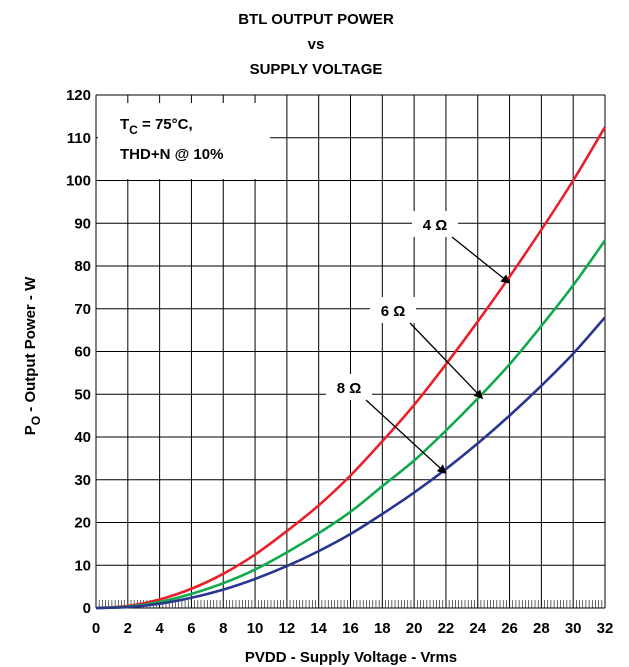  What do you see at coordinates (316, 19) in the screenshot?
I see `title-line-1: BTL OUTPUT POWER` at bounding box center [316, 19].